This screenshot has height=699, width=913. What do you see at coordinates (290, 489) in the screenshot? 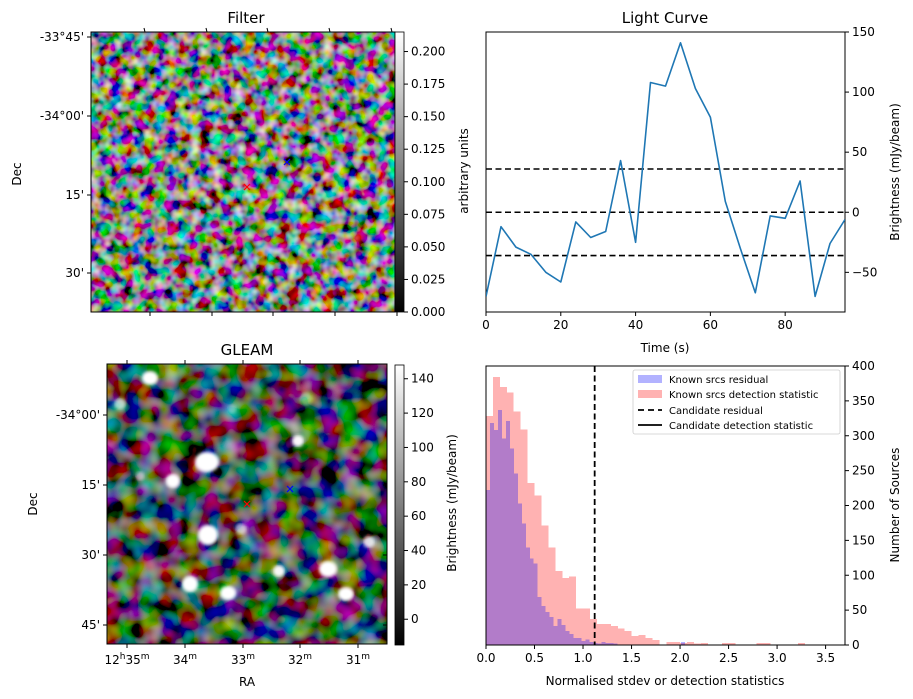
I see `gleam-marker-reference` at bounding box center [290, 489].